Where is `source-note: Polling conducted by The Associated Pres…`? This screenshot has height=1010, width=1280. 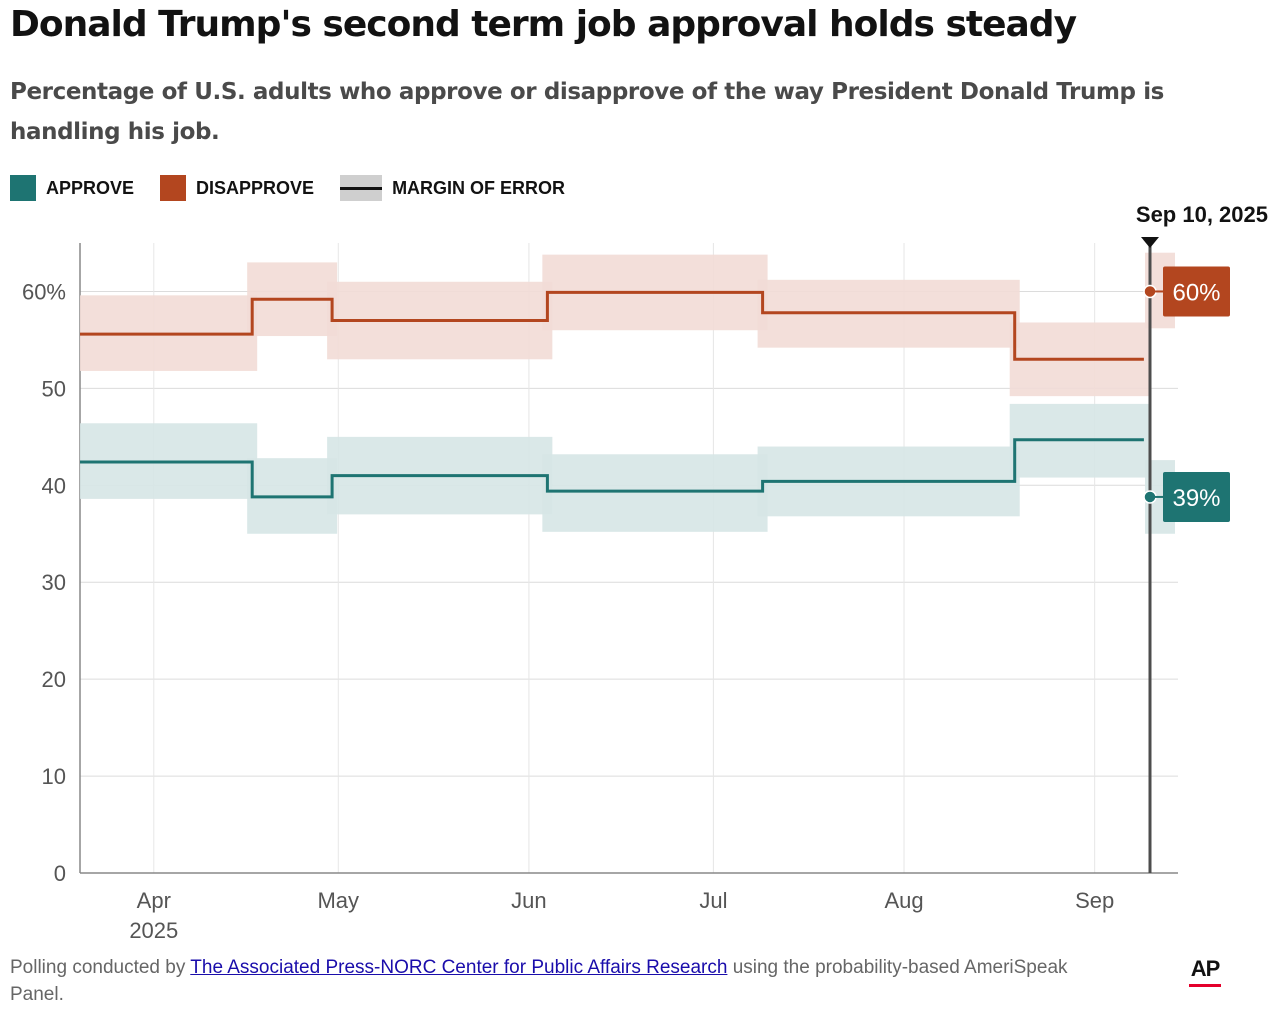 source-note: Polling conducted by The Associated Pres… is located at coordinates (540, 981).